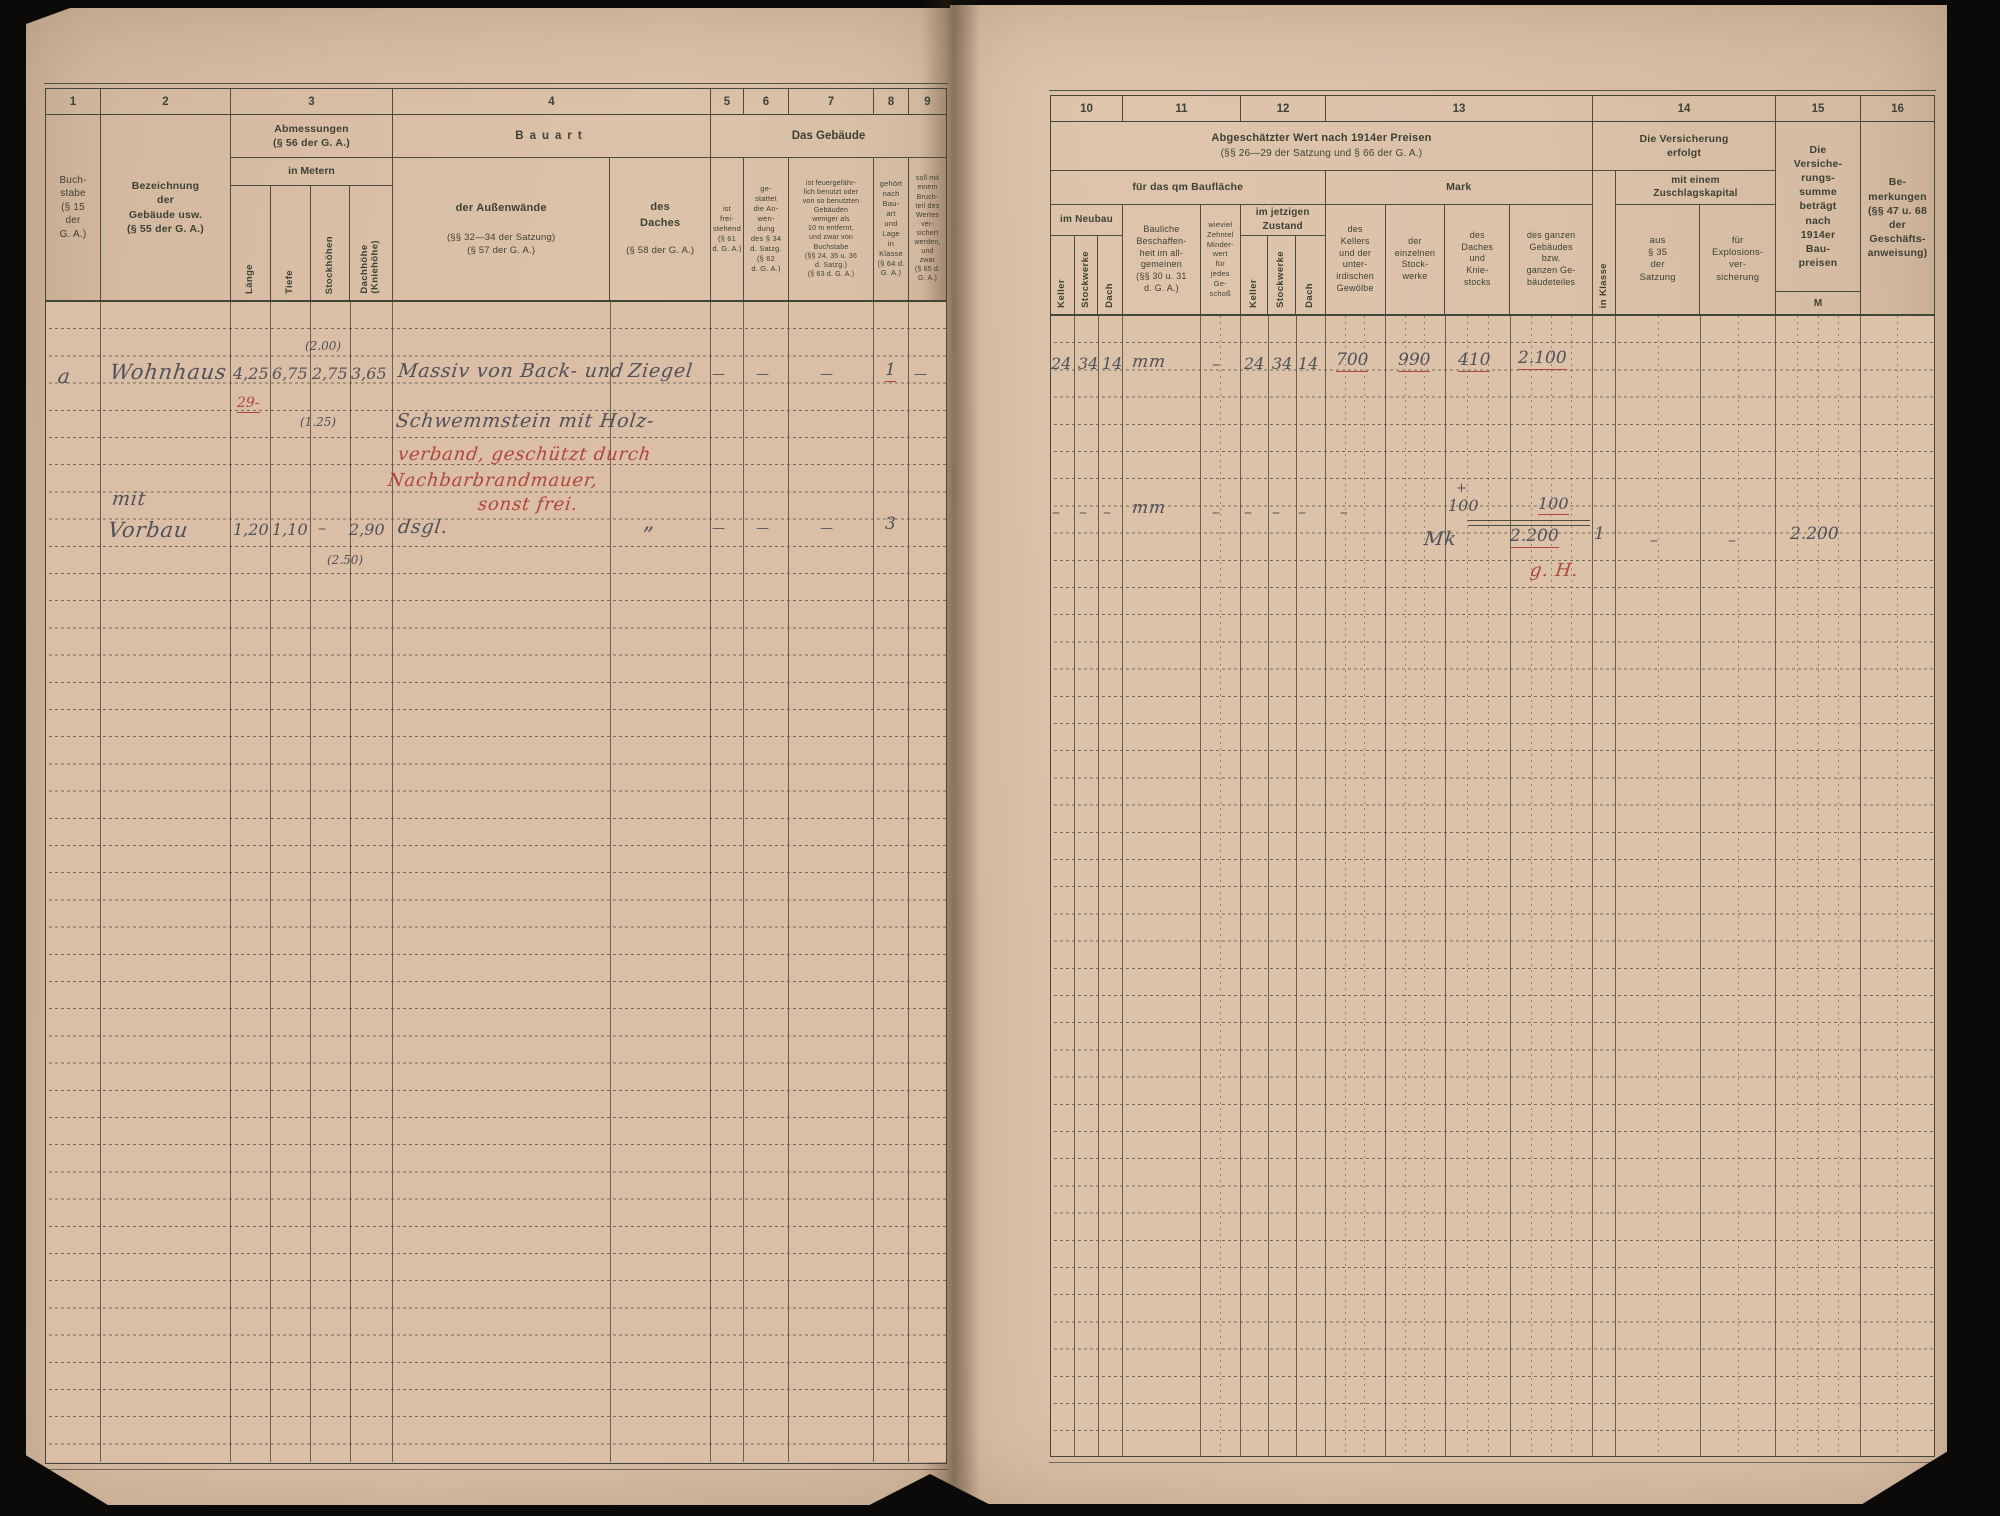 The height and width of the screenshot is (1516, 2000). Describe the element at coordinates (1188, 187) in the screenshot. I see `header-qm-bauflaeche: für das qm Baufläche` at that location.